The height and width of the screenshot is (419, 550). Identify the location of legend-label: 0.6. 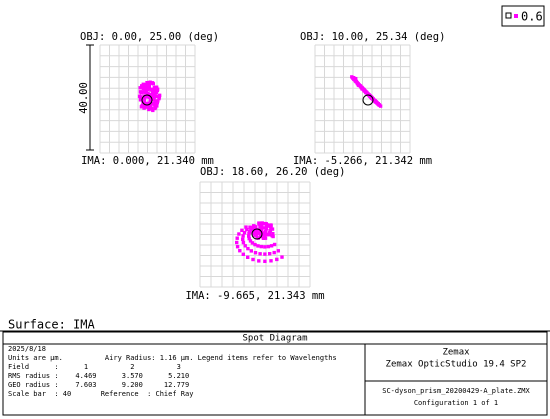
(532, 17).